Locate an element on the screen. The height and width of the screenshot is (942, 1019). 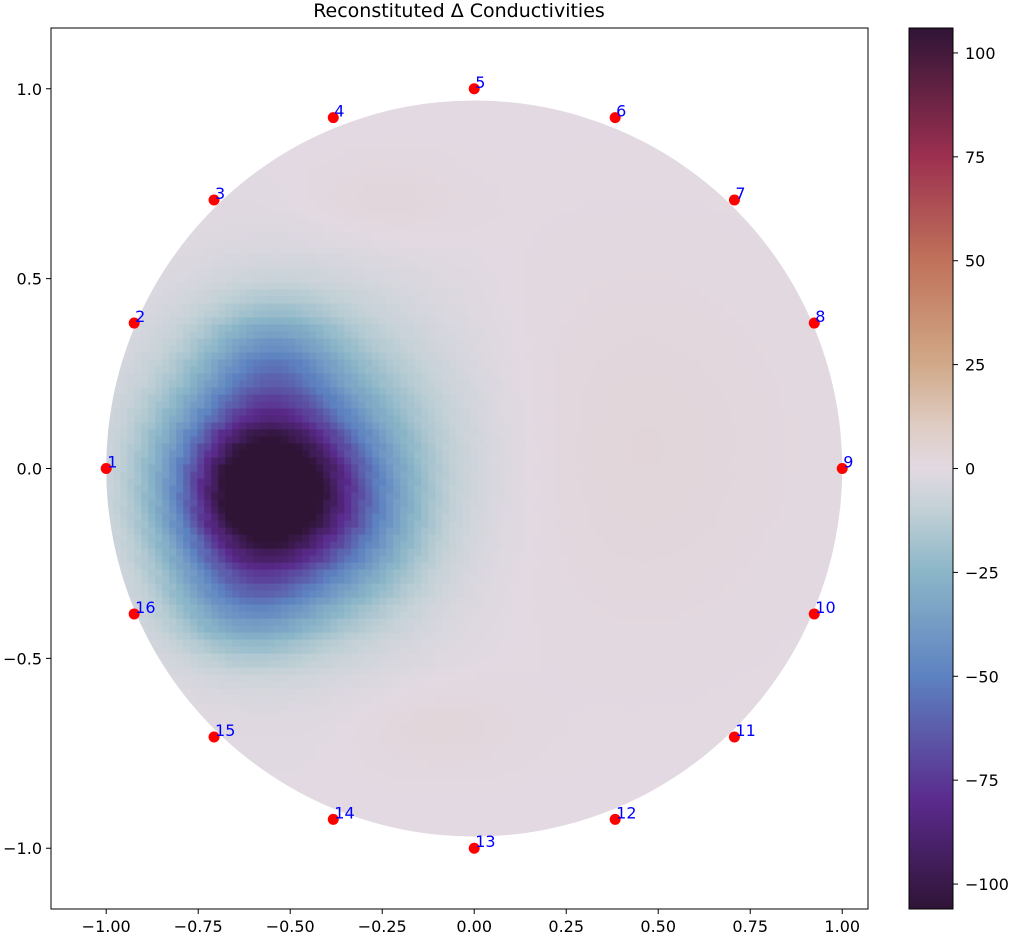
electrode-label: 14 is located at coordinates (344, 812).